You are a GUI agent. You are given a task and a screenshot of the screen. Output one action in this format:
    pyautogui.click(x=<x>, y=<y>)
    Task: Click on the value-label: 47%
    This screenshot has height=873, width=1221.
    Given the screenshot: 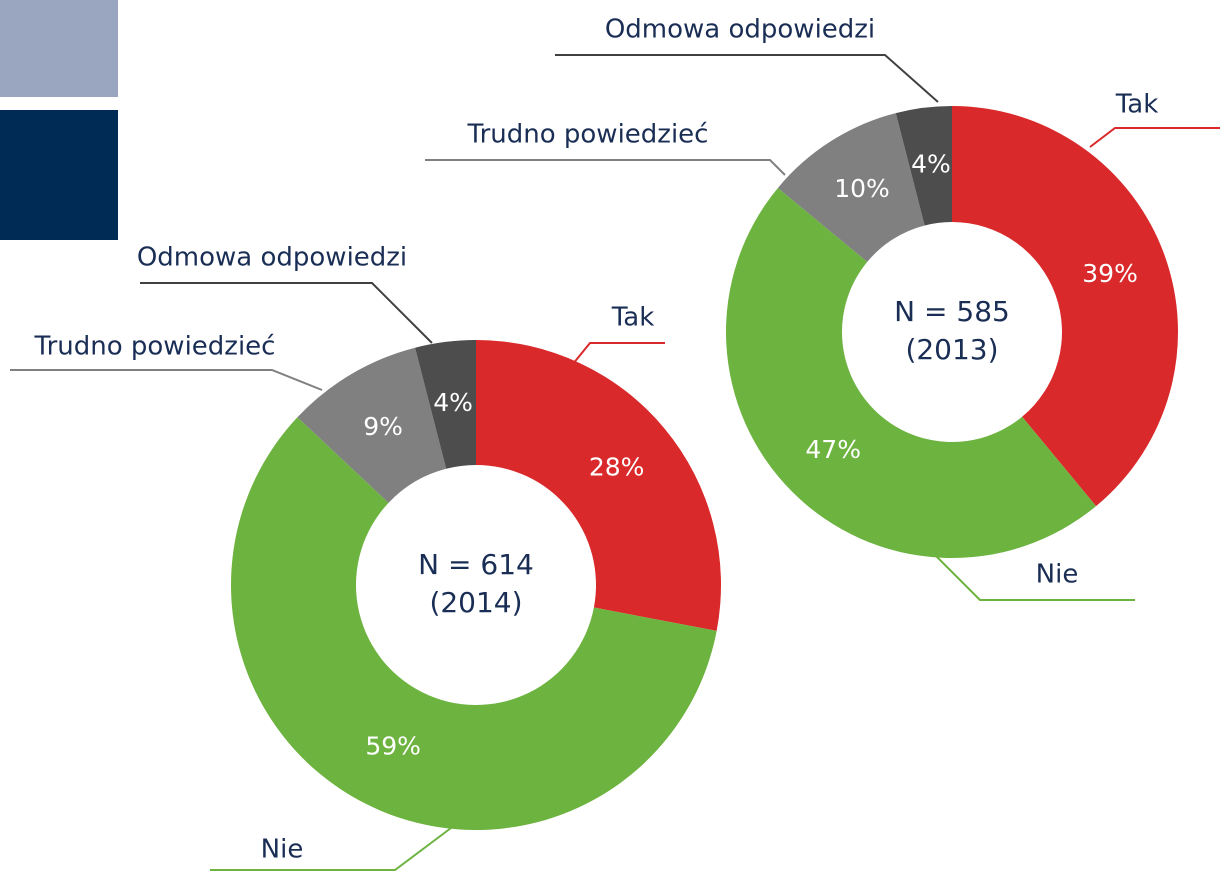 What is the action you would take?
    pyautogui.click(x=833, y=449)
    